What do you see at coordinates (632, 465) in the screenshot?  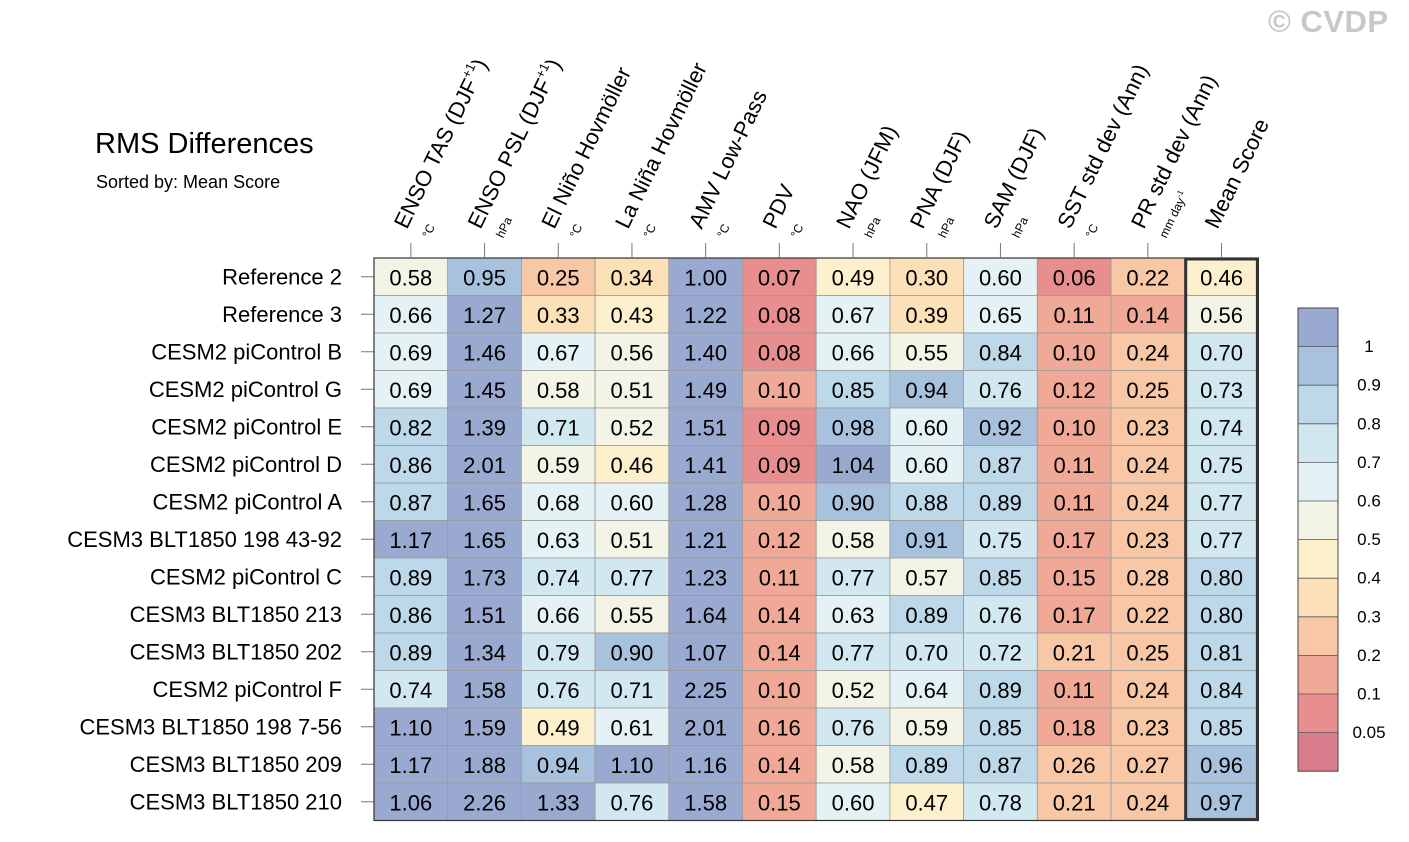 I see `cell-value-label: 0.46` at bounding box center [632, 465].